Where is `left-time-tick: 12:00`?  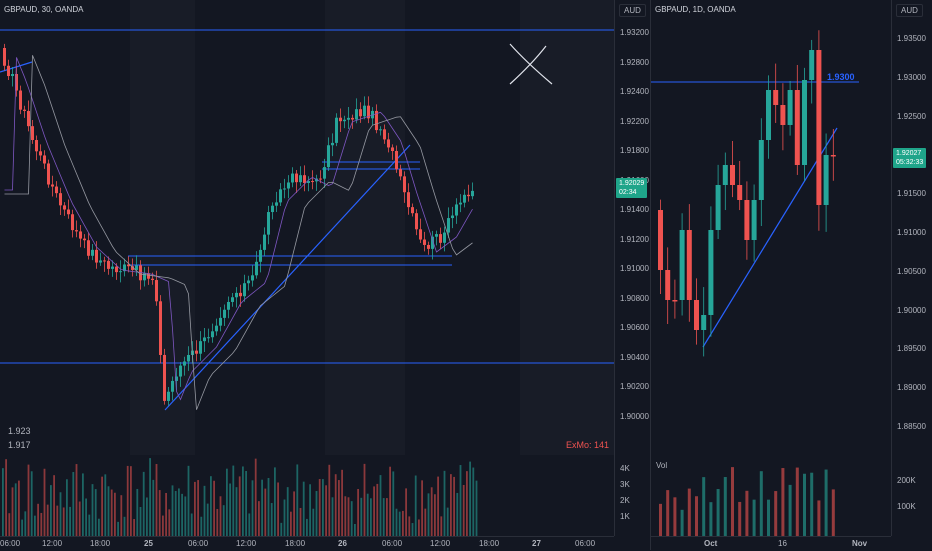
left-time-tick: 12:00 is located at coordinates (52, 543).